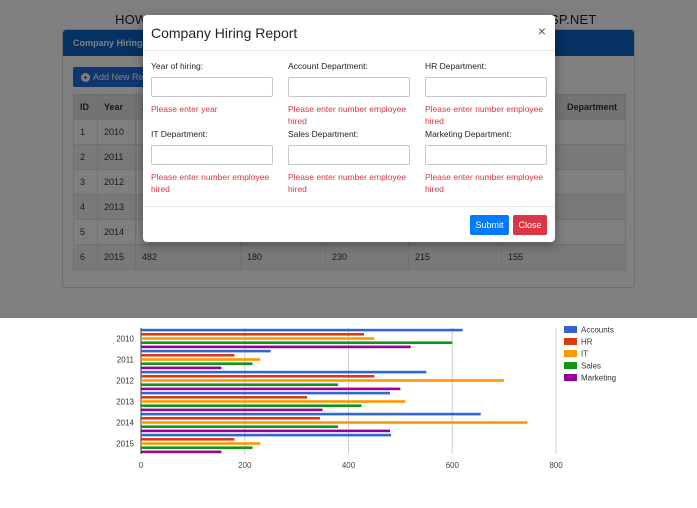  Describe the element at coordinates (184, 109) in the screenshot. I see `year-error: Please enter year` at that location.